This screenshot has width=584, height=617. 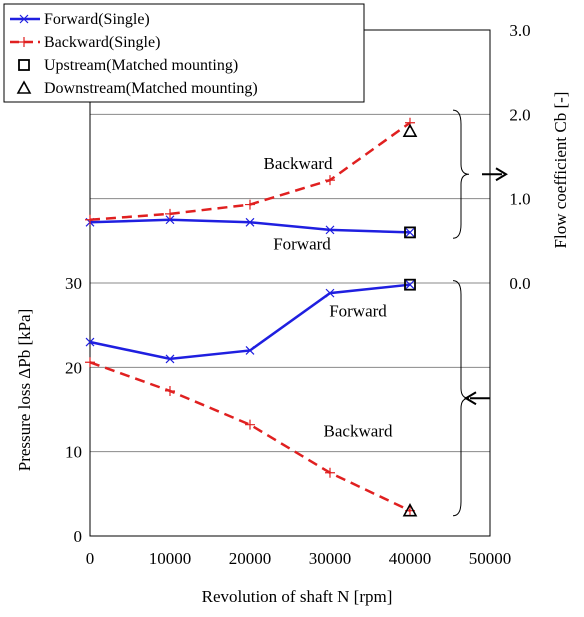 What do you see at coordinates (519, 199) in the screenshot?
I see `y-tick-label-right: 1.0` at bounding box center [519, 199].